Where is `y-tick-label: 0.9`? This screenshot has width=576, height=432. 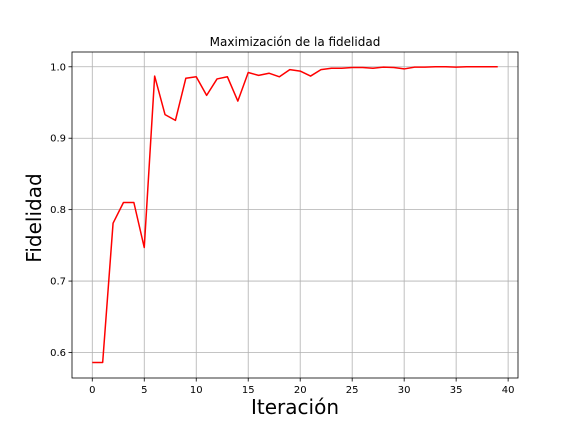 y-tick-label: 0.9 is located at coordinates (58, 139).